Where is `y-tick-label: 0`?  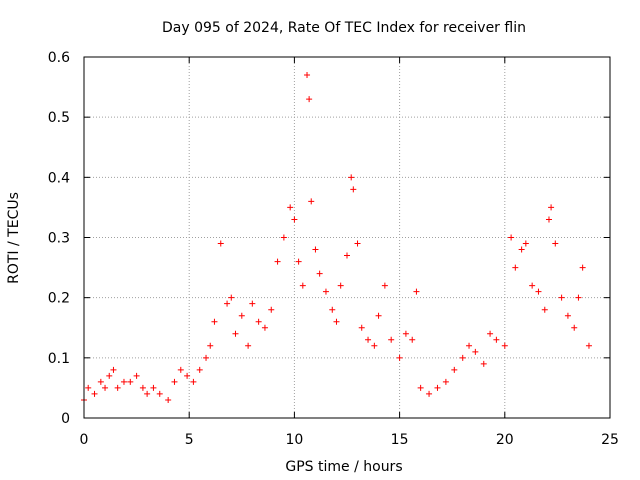
y-tick-label: 0 is located at coordinates (65, 419).